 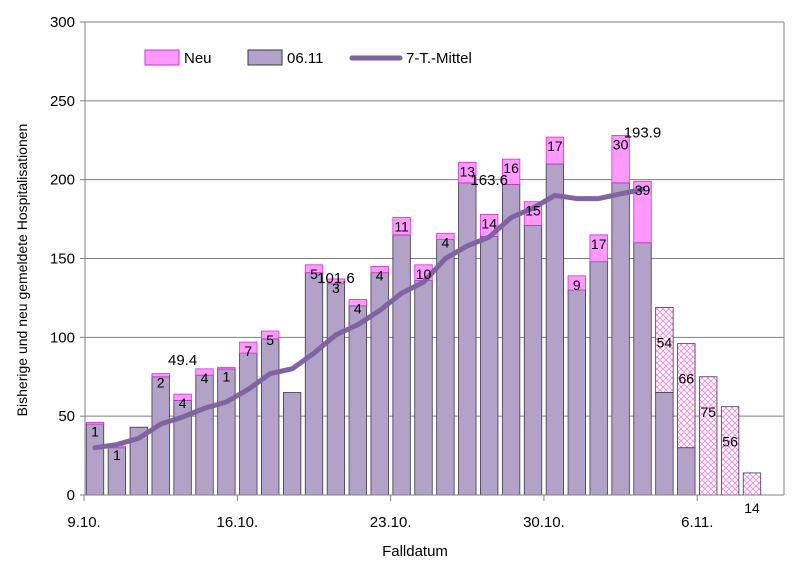 I want to click on legend-label-neu: Neu, so click(x=198, y=58).